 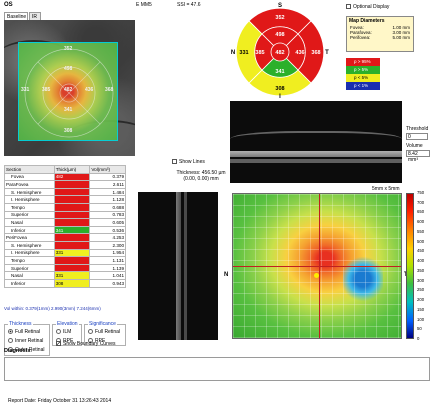 What do you see at coordinates (107, 237) in the screenshot?
I see `cell-vol: 4.253` at bounding box center [107, 237].